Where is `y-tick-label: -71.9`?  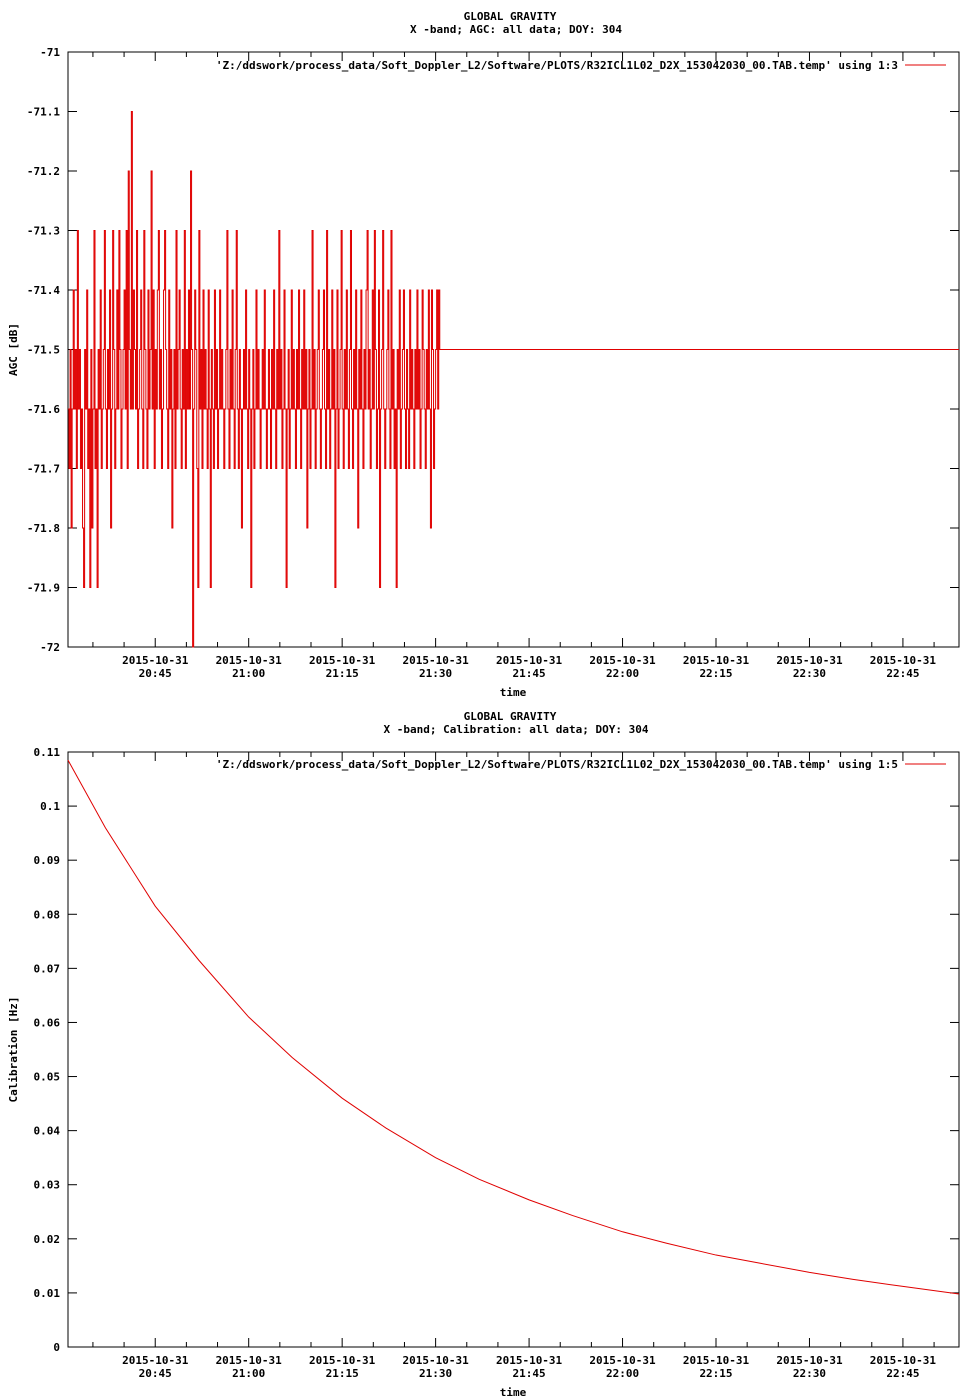 y-tick-label: -71.9 is located at coordinates (43, 588).